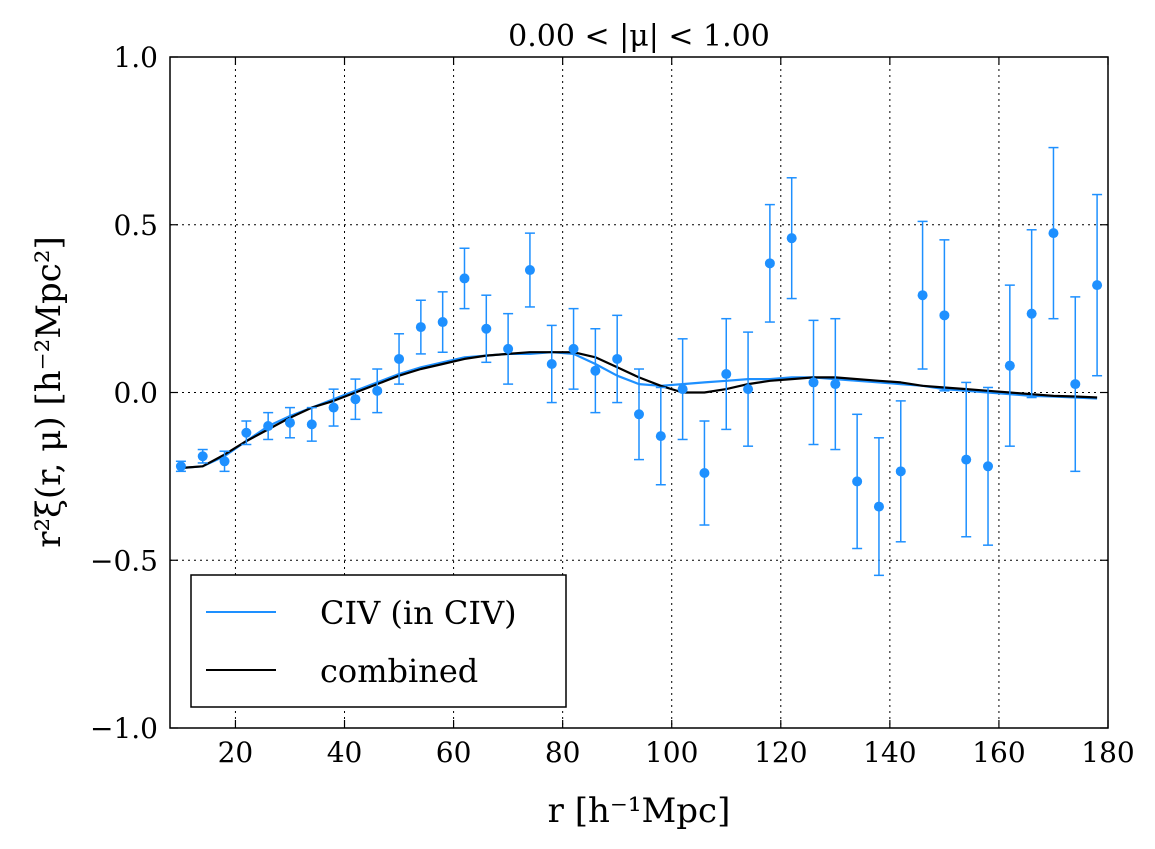 The width and height of the screenshot is (1155, 849). Describe the element at coordinates (889, 752) in the screenshot. I see `x-tick-label: 140` at that location.